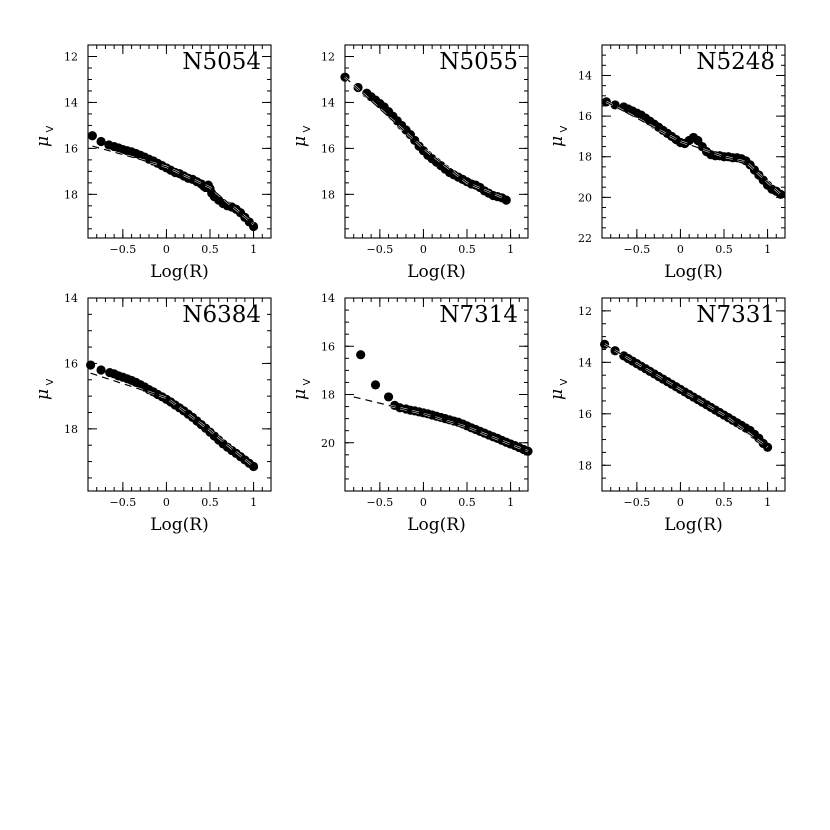 The width and height of the screenshot is (830, 830). Describe the element at coordinates (478, 62) in the screenshot. I see `panel-title: N5055` at that location.